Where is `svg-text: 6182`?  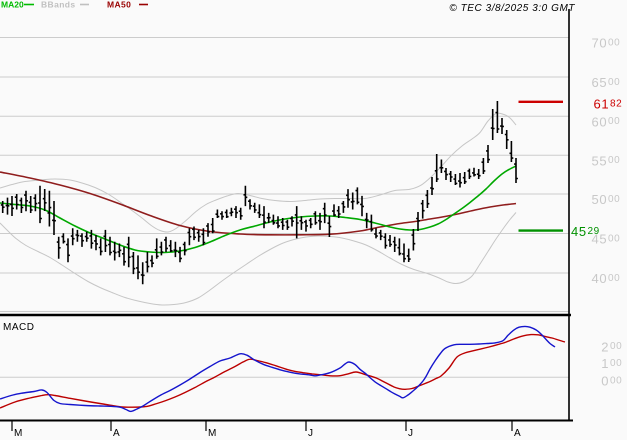
svg-text: 6182 is located at coordinates (608, 104).